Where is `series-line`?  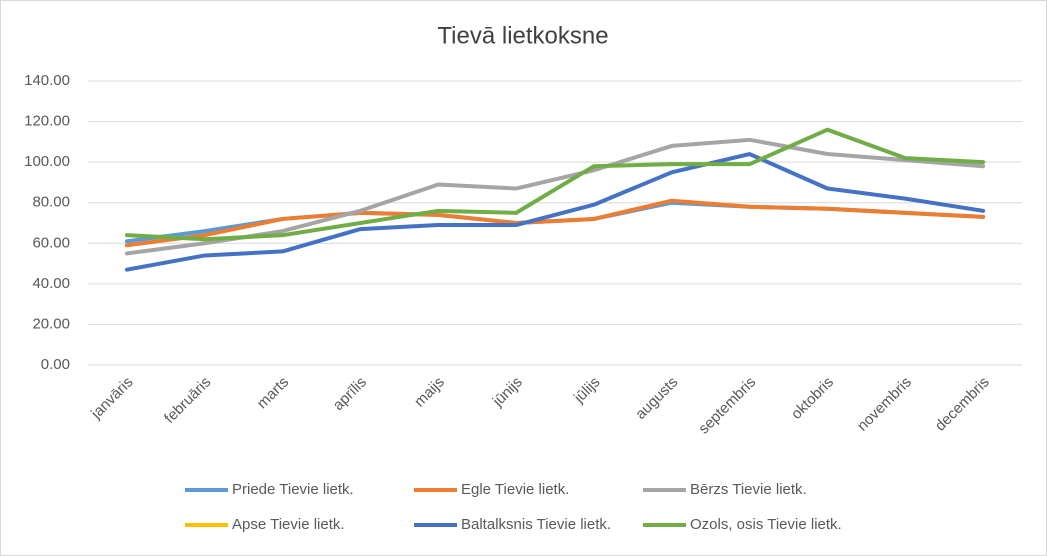
series-line is located at coordinates (555, 223).